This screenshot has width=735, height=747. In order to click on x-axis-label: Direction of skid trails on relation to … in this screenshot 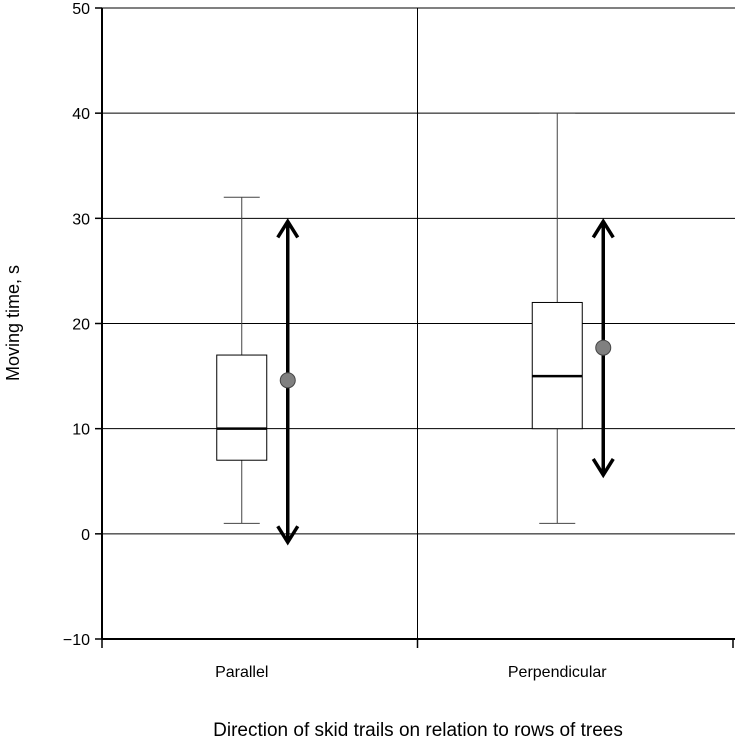, I will do `click(418, 730)`.